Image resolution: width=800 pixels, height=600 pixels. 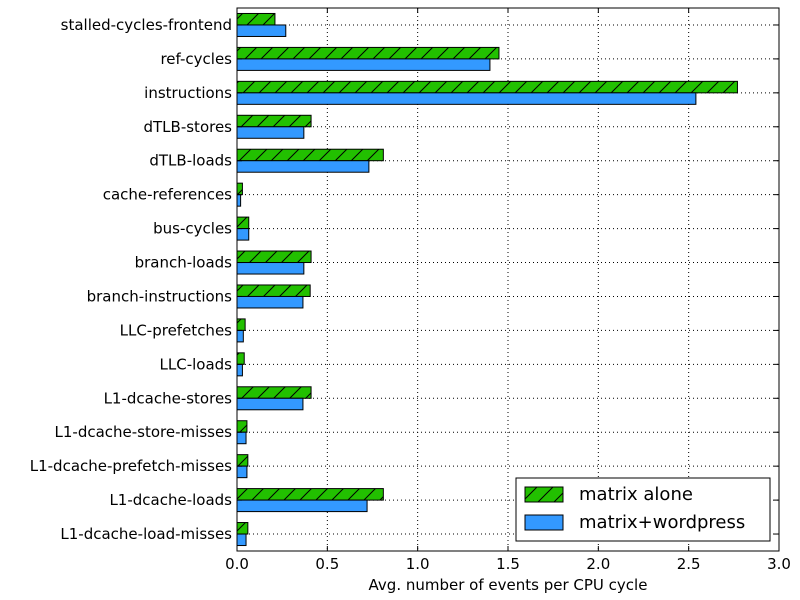 I want to click on y-tick-label: stalled-cycles-frontend, so click(x=146, y=25).